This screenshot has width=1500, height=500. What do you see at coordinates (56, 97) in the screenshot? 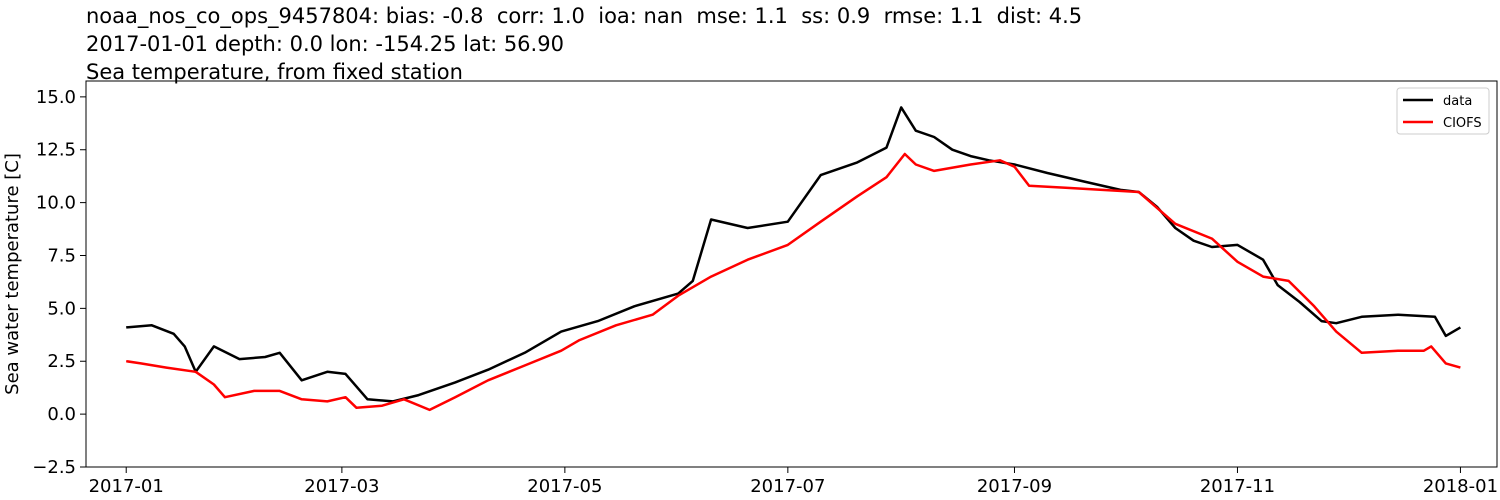
I see `y-tick-label: 15.0` at bounding box center [56, 97].